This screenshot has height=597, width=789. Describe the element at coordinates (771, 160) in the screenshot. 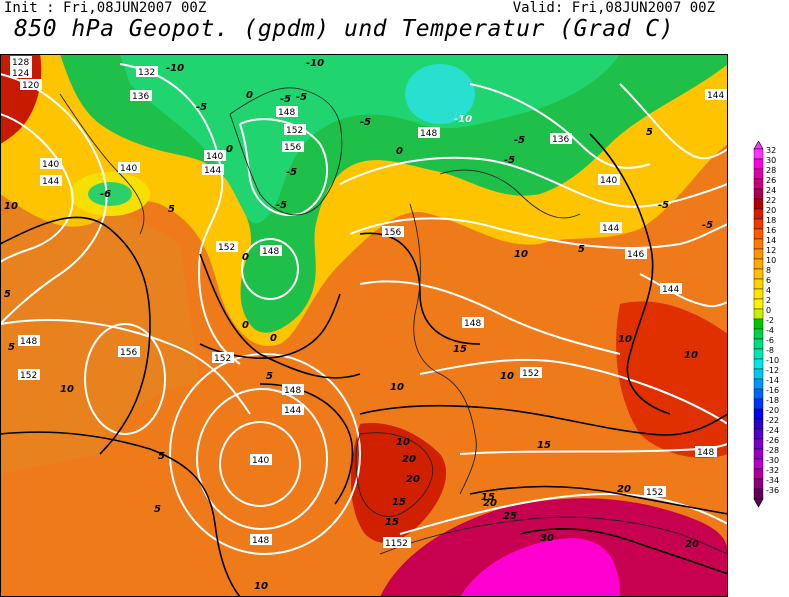

I see `legend-label: 30` at that location.